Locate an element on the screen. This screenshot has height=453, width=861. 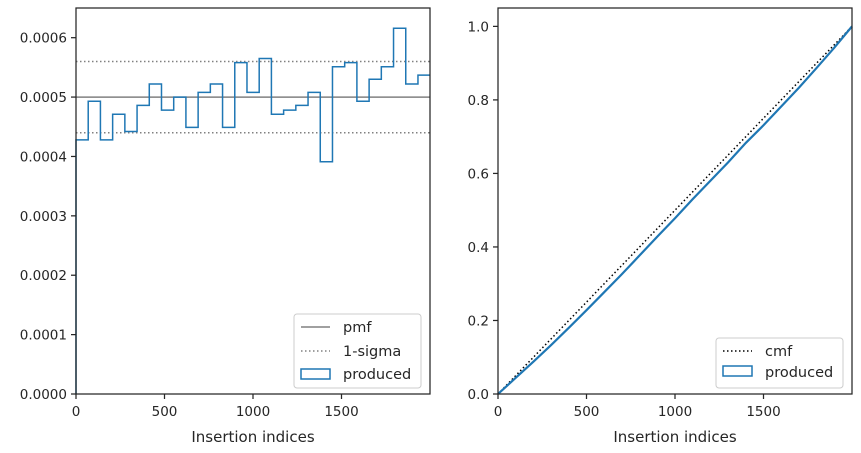
y-tick-label: 0.0002 is located at coordinates (43, 276).